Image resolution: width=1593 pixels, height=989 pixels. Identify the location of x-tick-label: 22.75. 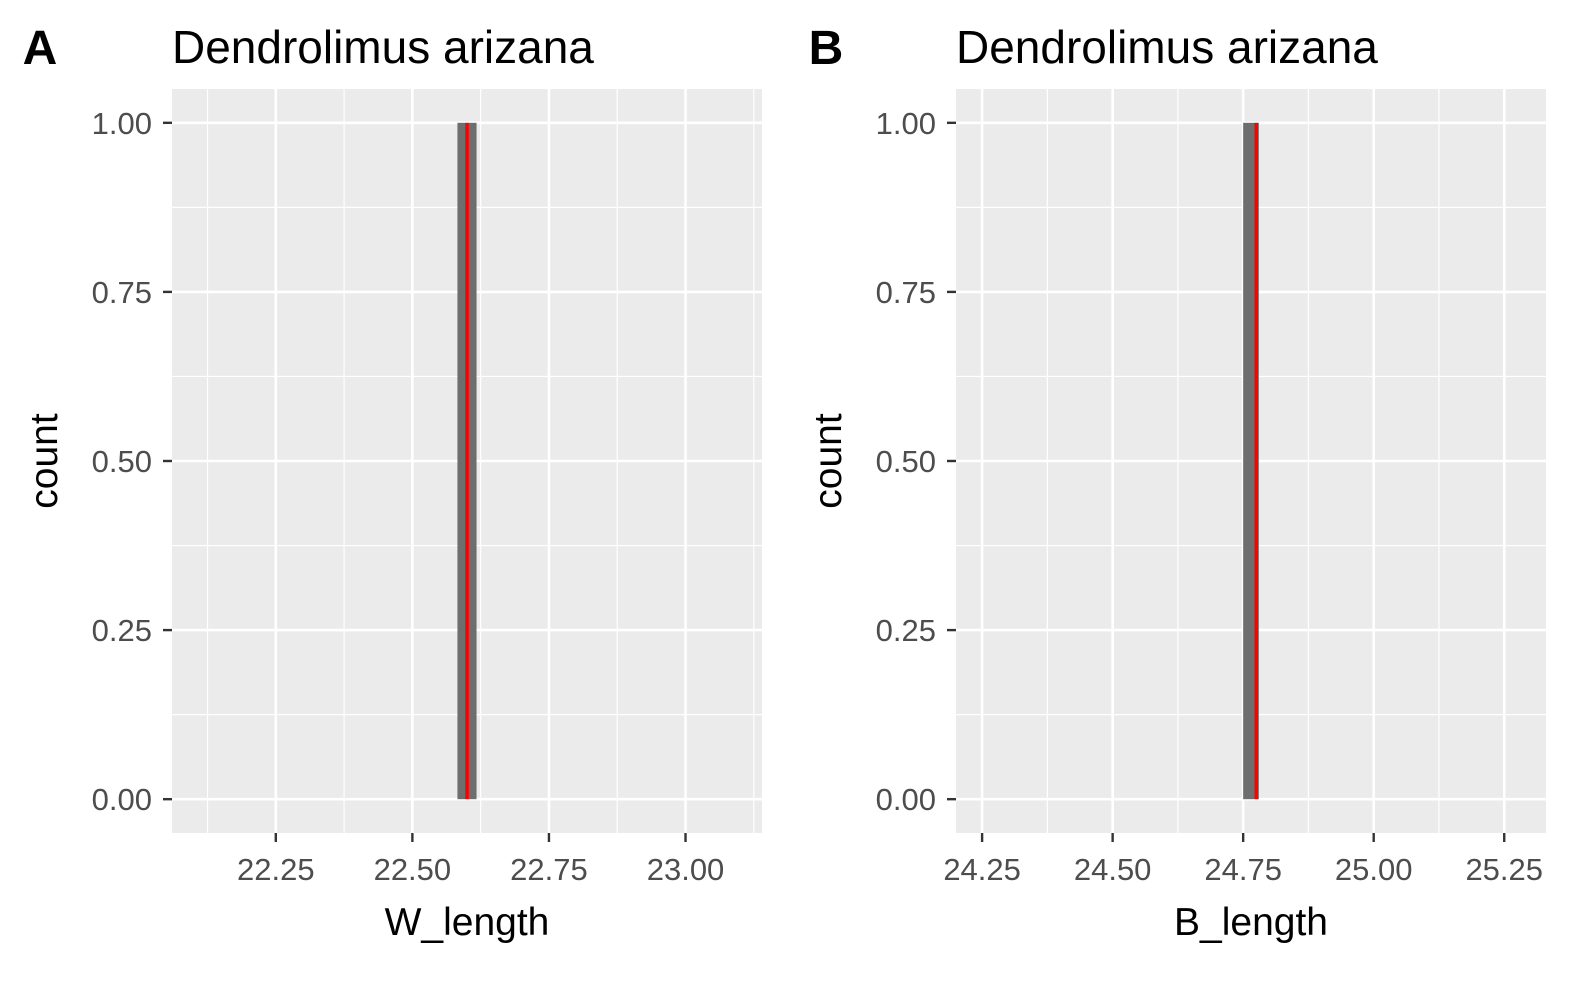
(549, 869).